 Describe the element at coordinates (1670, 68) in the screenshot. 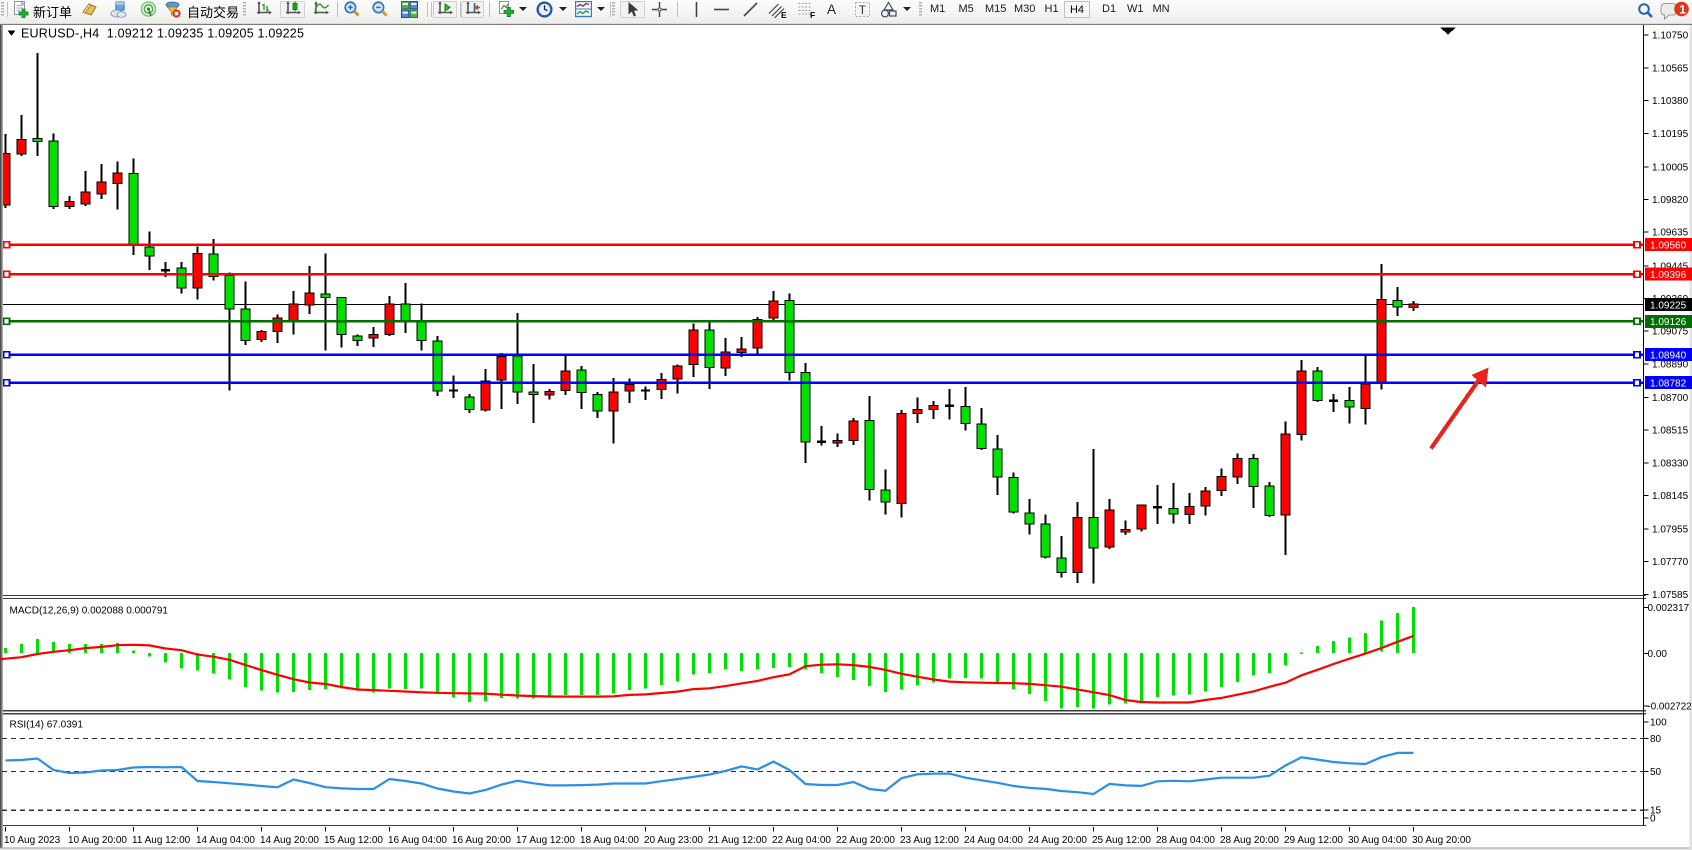

I see `svg-text: 1.10565` at that location.